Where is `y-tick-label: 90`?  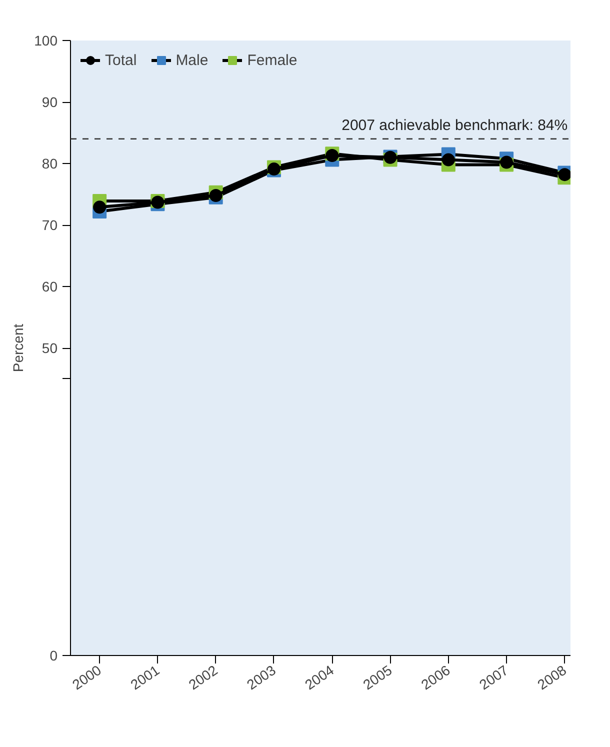
y-tick-label: 90 is located at coordinates (50, 102).